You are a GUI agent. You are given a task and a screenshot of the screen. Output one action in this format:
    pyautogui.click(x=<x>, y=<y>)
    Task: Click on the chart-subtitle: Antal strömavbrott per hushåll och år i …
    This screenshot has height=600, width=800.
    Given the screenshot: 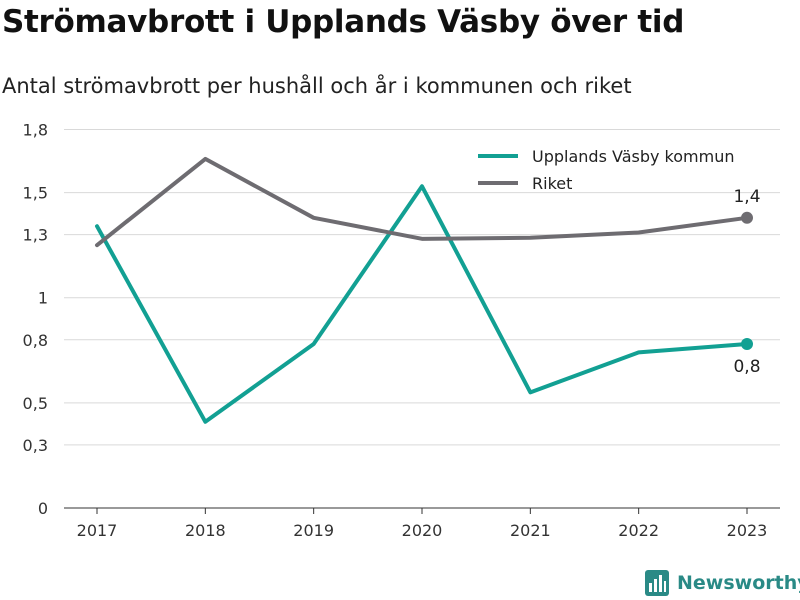 What is the action you would take?
    pyautogui.click(x=317, y=86)
    